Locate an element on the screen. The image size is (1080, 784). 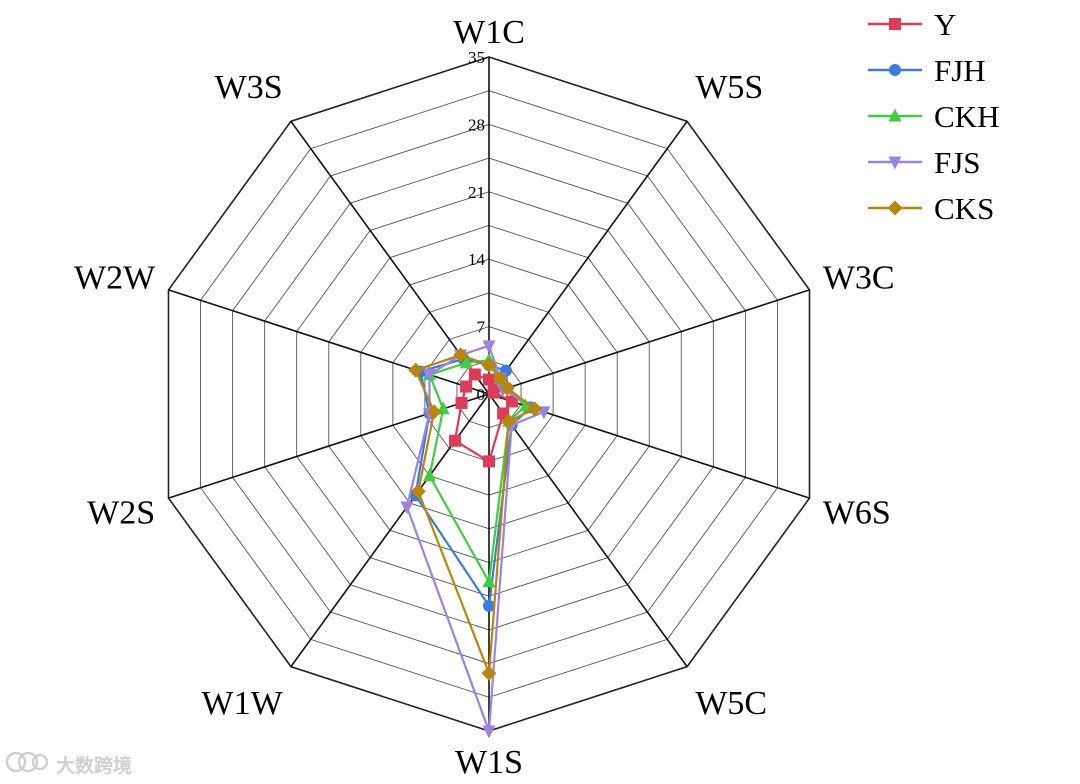
legend-item-ckh: CKH is located at coordinates (933, 116).